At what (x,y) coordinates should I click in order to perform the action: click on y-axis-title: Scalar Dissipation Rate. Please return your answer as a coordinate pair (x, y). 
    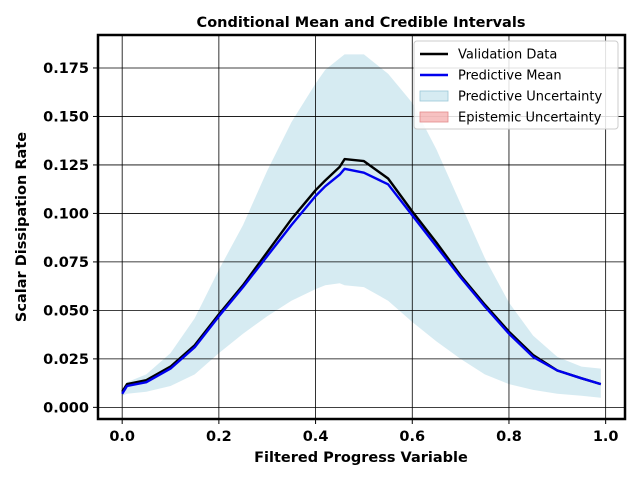
    Looking at the image, I should click on (22, 227).